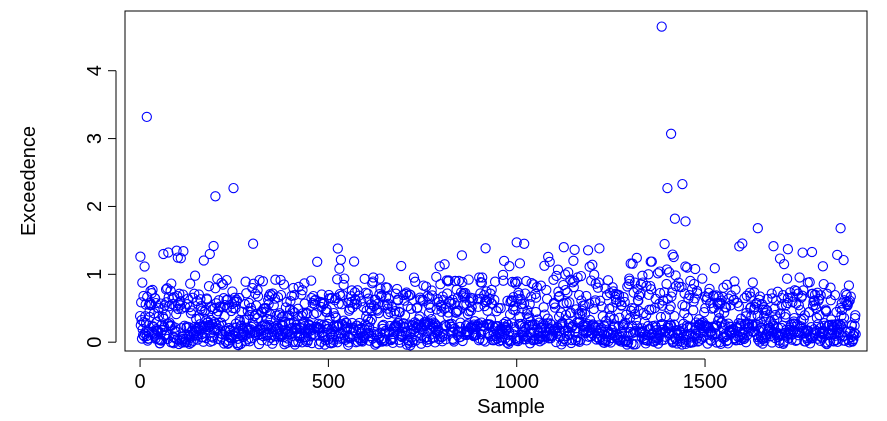 The width and height of the screenshot is (887, 421). Describe the element at coordinates (95, 342) in the screenshot. I see `y-tick-label: 0` at that location.